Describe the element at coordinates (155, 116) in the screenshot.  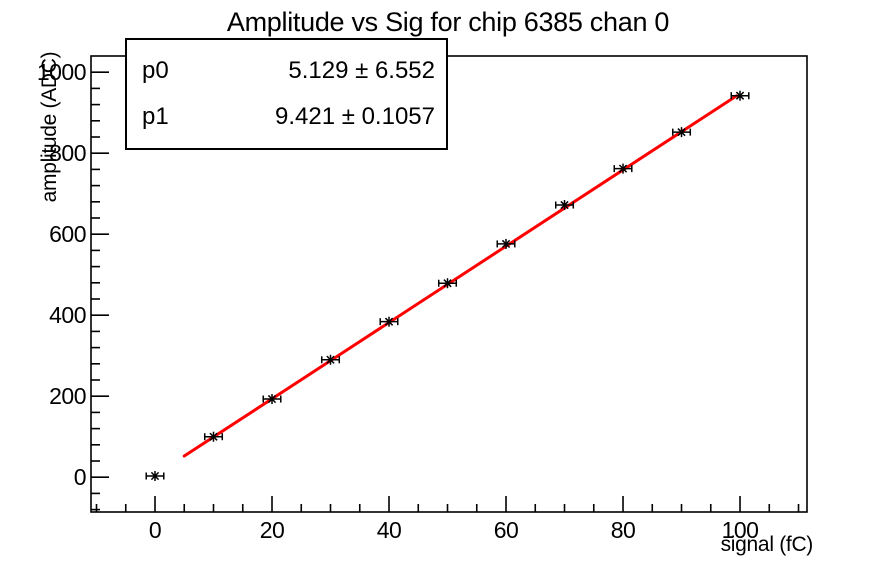
I see `param-name-p1: p1` at that location.